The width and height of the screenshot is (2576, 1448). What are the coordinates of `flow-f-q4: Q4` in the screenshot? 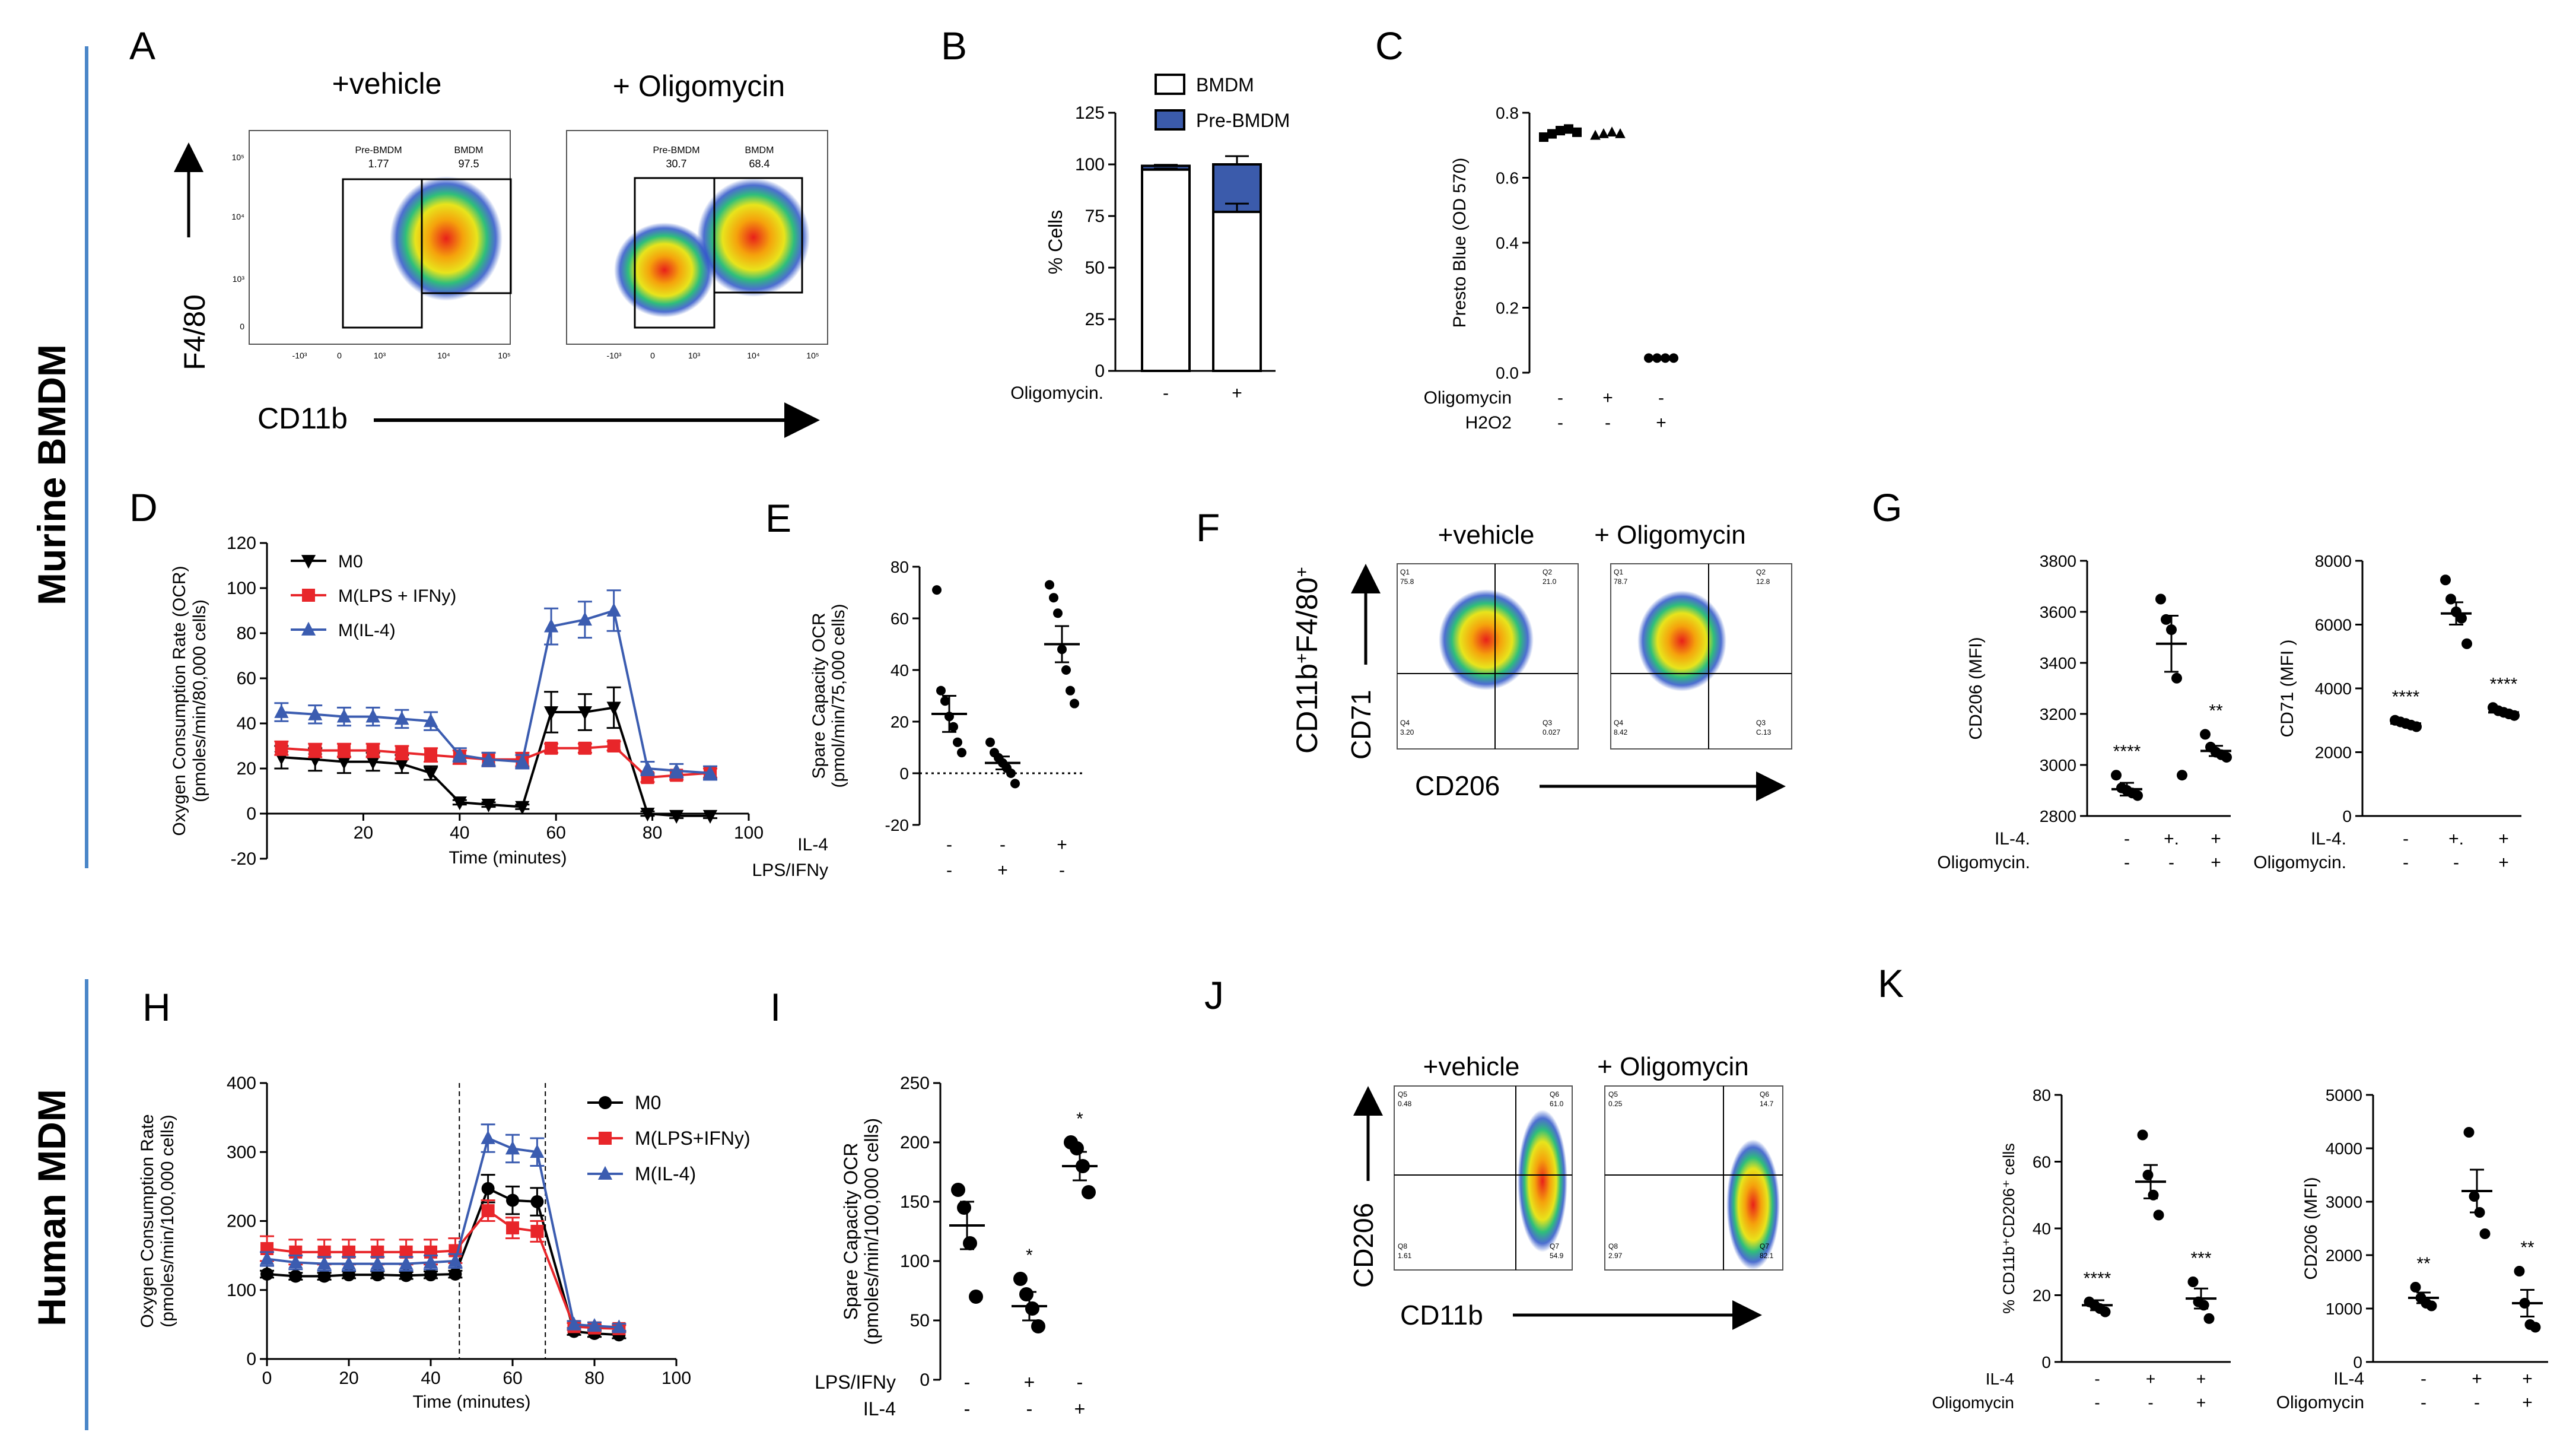 It's located at (1618, 723).